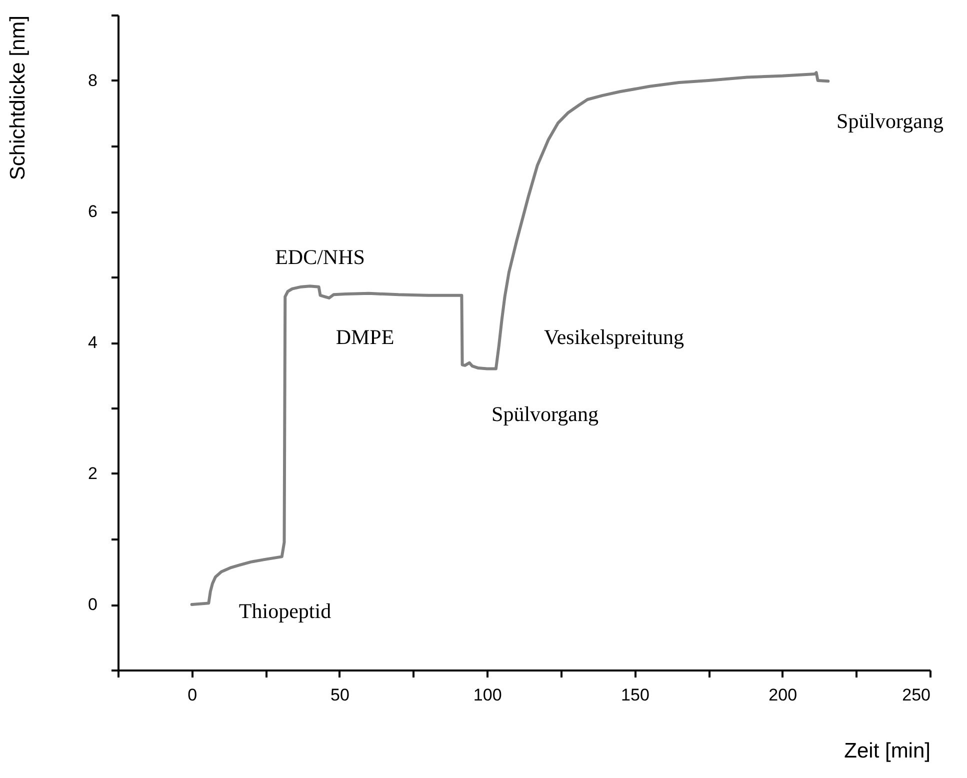 This screenshot has height=778, width=967. Describe the element at coordinates (93, 342) in the screenshot. I see `y-tick-label: 4` at that location.